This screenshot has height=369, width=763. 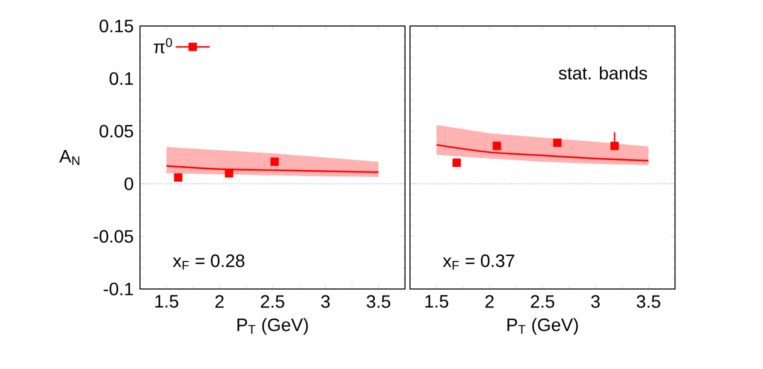 What do you see at coordinates (163, 46) in the screenshot?
I see `legend-label: π$^{0}$` at bounding box center [163, 46].